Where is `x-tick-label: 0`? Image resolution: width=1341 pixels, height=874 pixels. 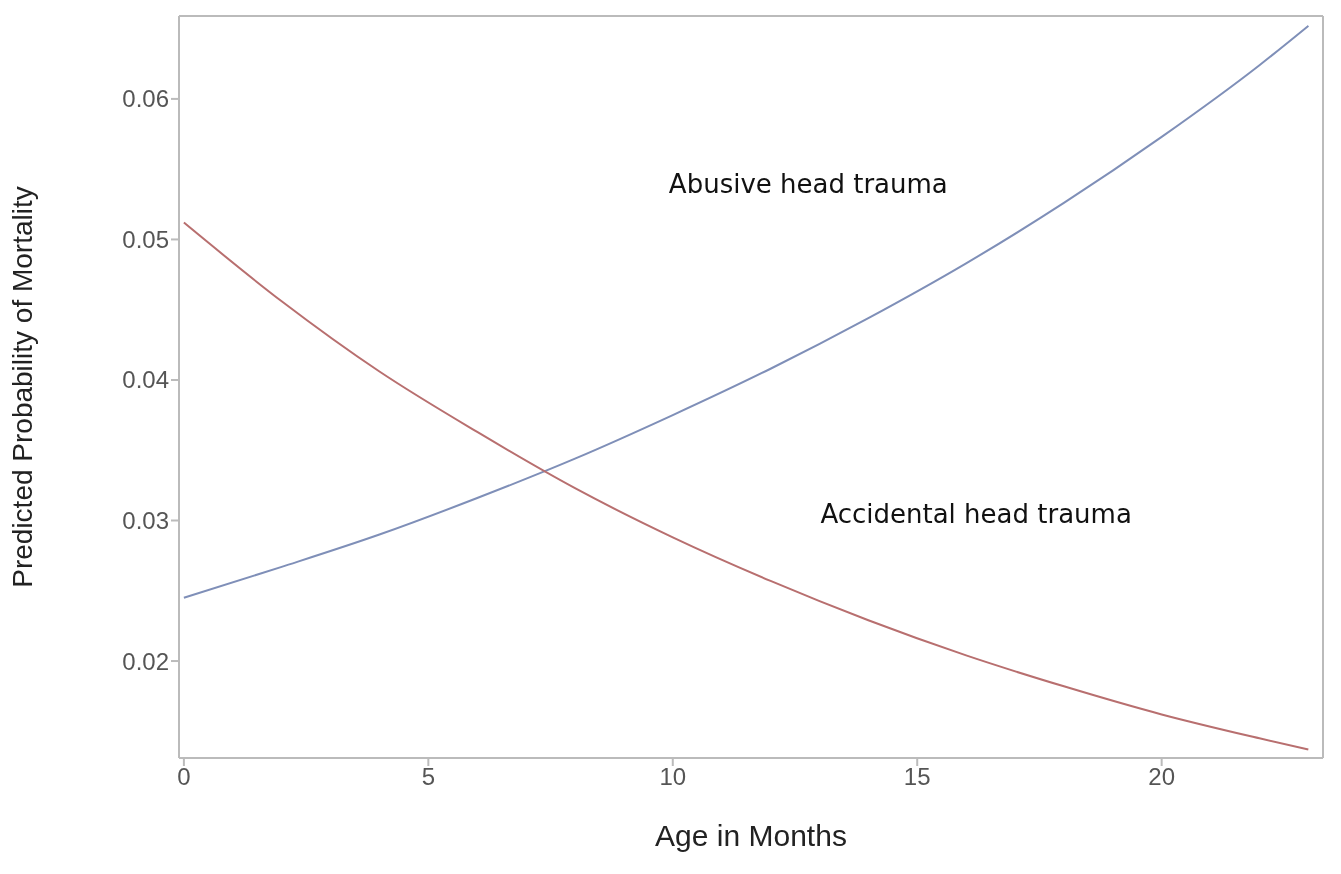 x-tick-label: 0 is located at coordinates (184, 777).